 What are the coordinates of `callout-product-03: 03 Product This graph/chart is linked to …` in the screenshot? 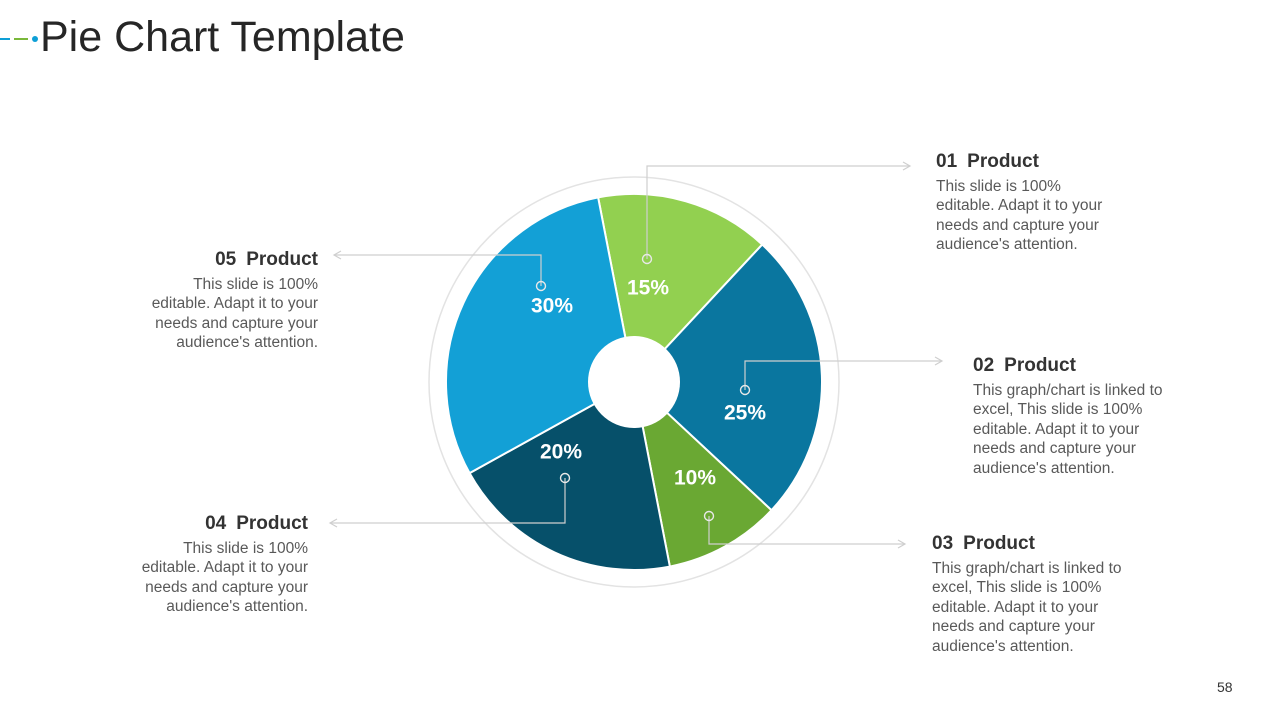 It's located at (1047, 594).